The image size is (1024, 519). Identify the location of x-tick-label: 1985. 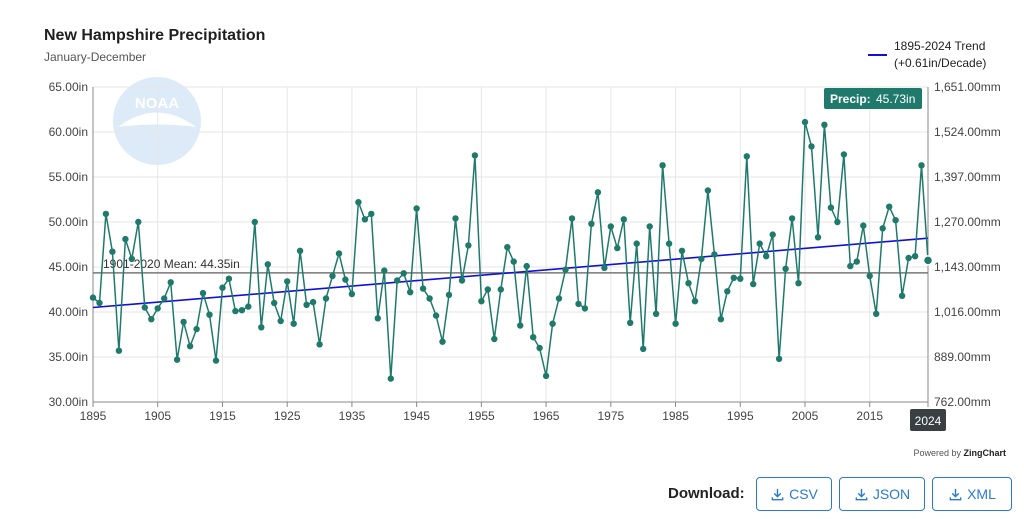
(675, 416).